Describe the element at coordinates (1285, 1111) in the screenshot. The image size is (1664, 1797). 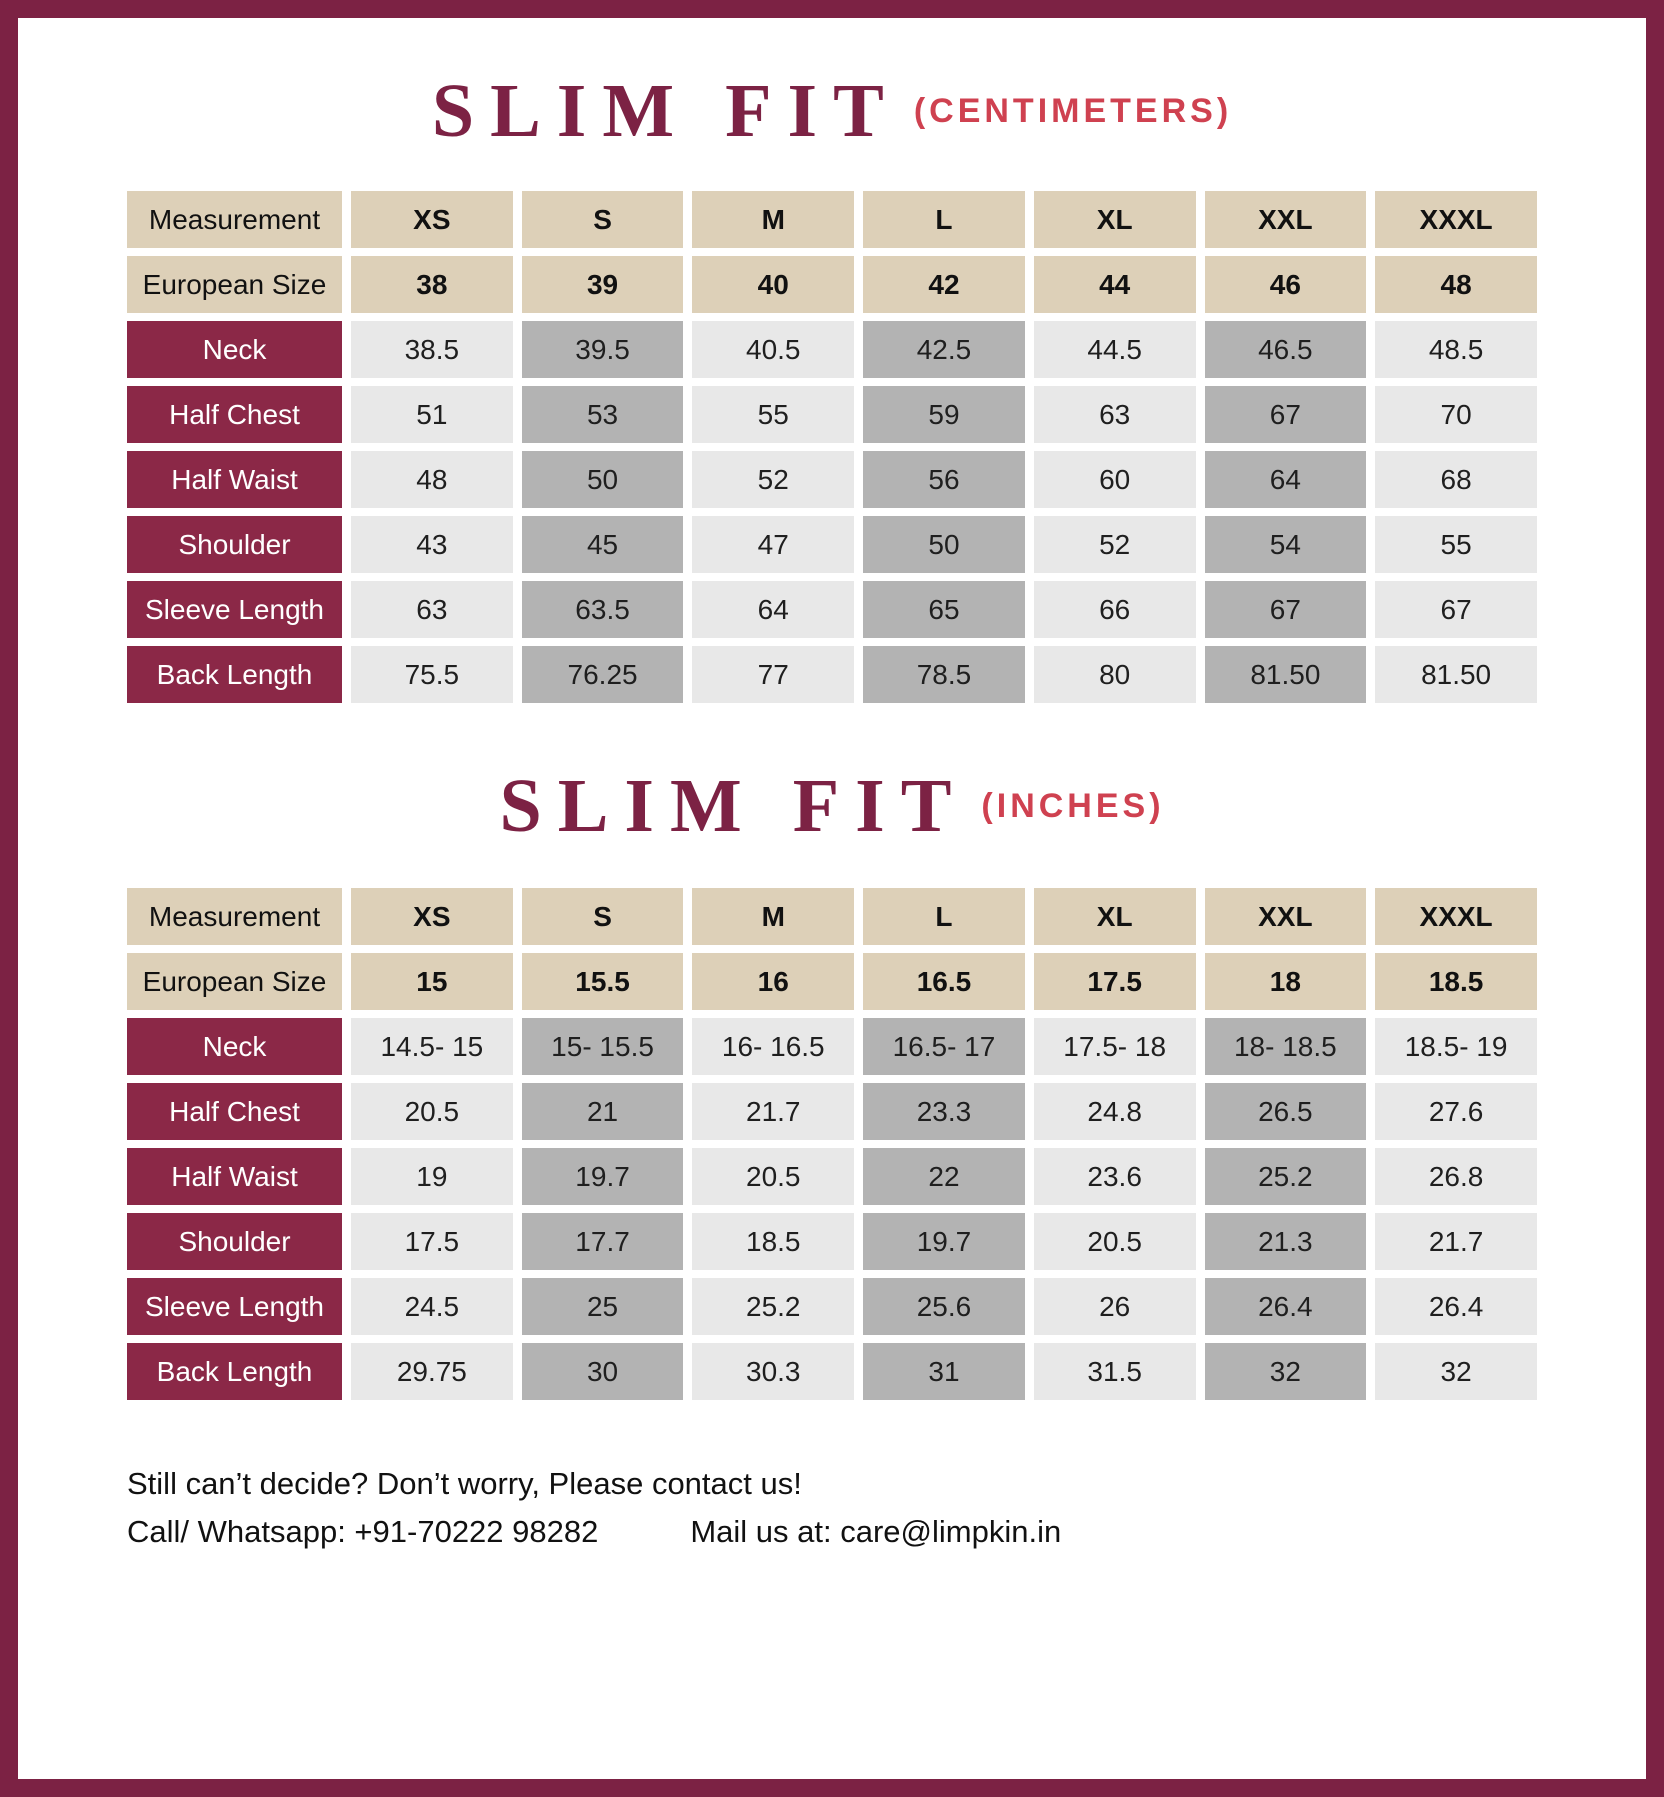
I see `value-cell: 26.5` at that location.